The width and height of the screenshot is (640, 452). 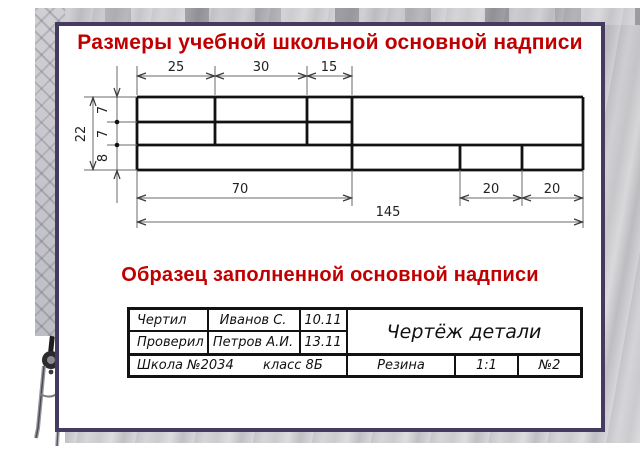 I want to click on dim-label-7b: 7, so click(x=103, y=134).